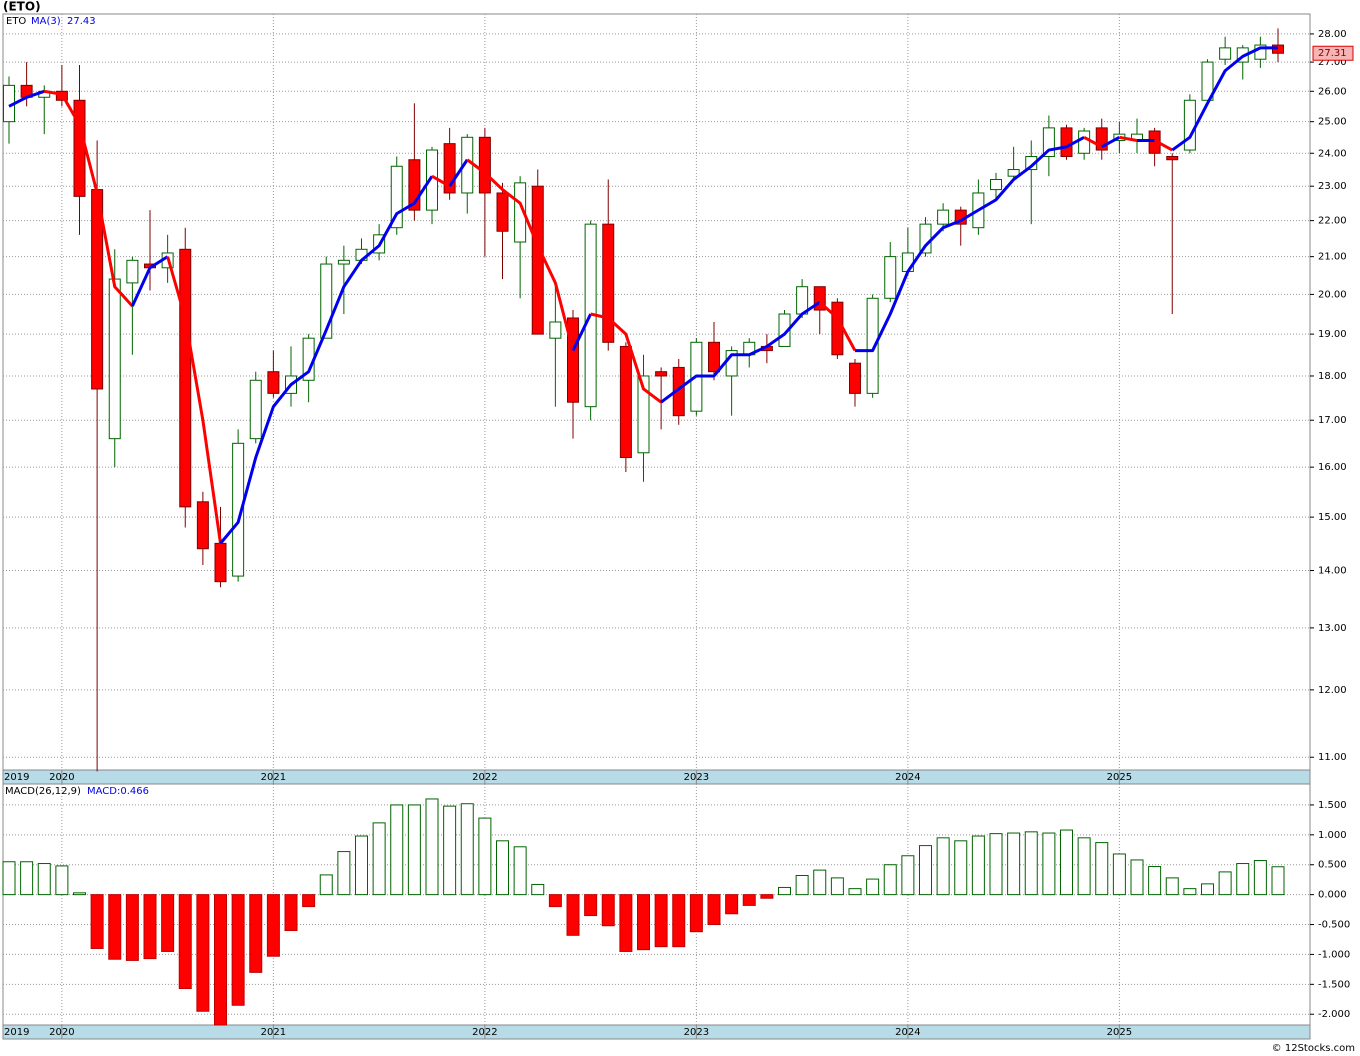 This screenshot has width=1360, height=1056. Describe the element at coordinates (1332, 690) in the screenshot. I see `y-tick-label: 12.00` at that location.